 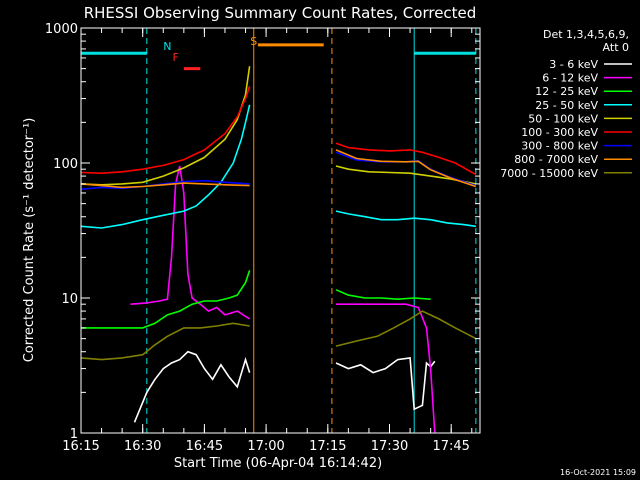 I want to click on legend-label-5: 100 - 300 keV, so click(x=559, y=132).